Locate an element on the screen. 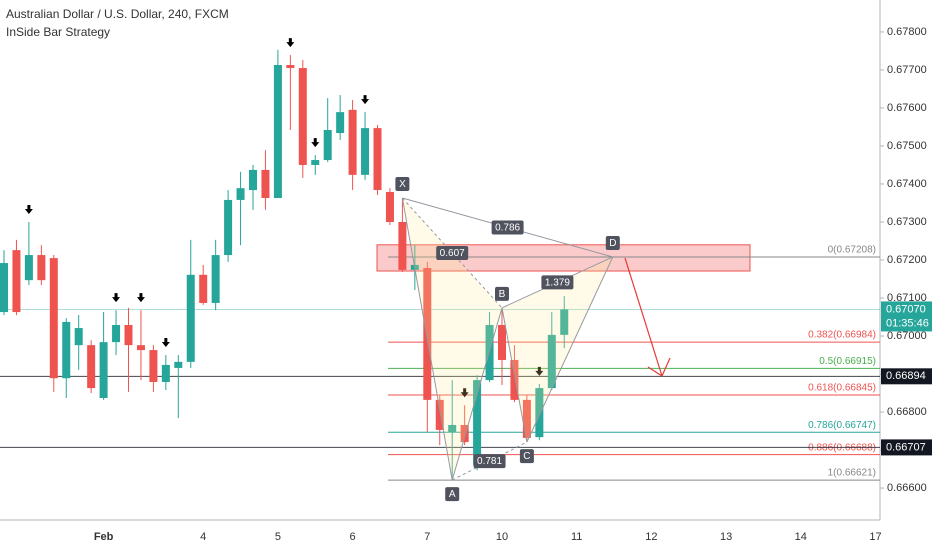 This screenshot has width=932, height=550. harmonic-pattern: X A B C D 0.786 0.607 1.379 0.781 is located at coordinates (507, 339).